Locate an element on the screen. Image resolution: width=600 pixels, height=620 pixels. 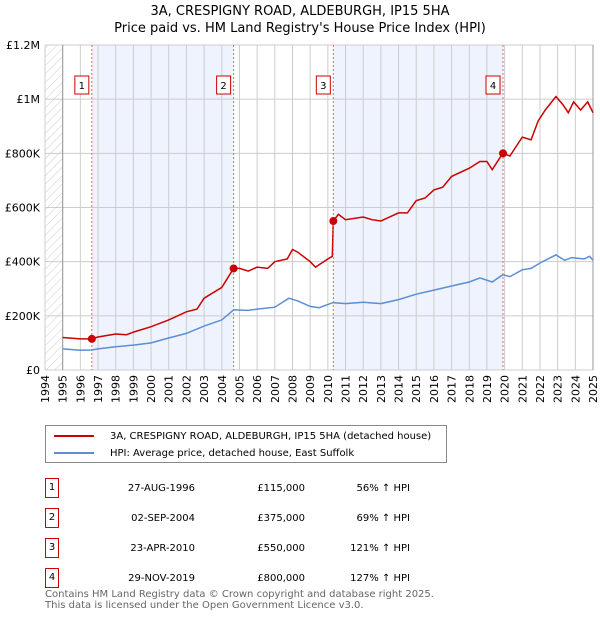
sale-date: 02-SEP-2004 is located at coordinates (163, 518).